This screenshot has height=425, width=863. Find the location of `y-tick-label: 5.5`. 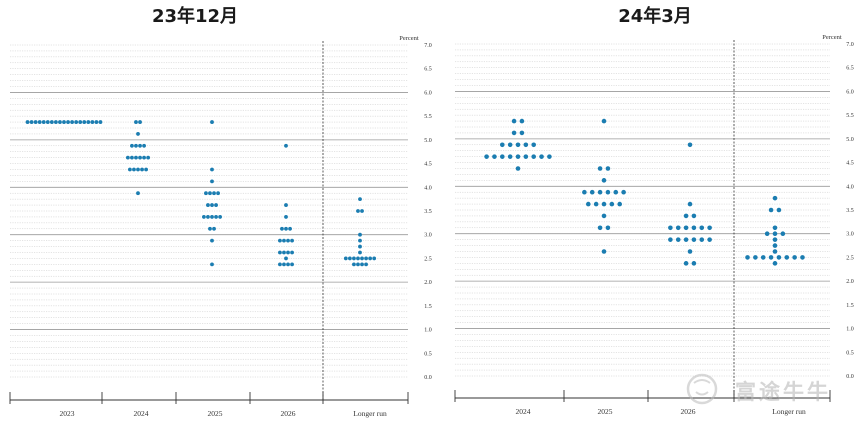

y-tick-label: 5.5 is located at coordinates (428, 117).